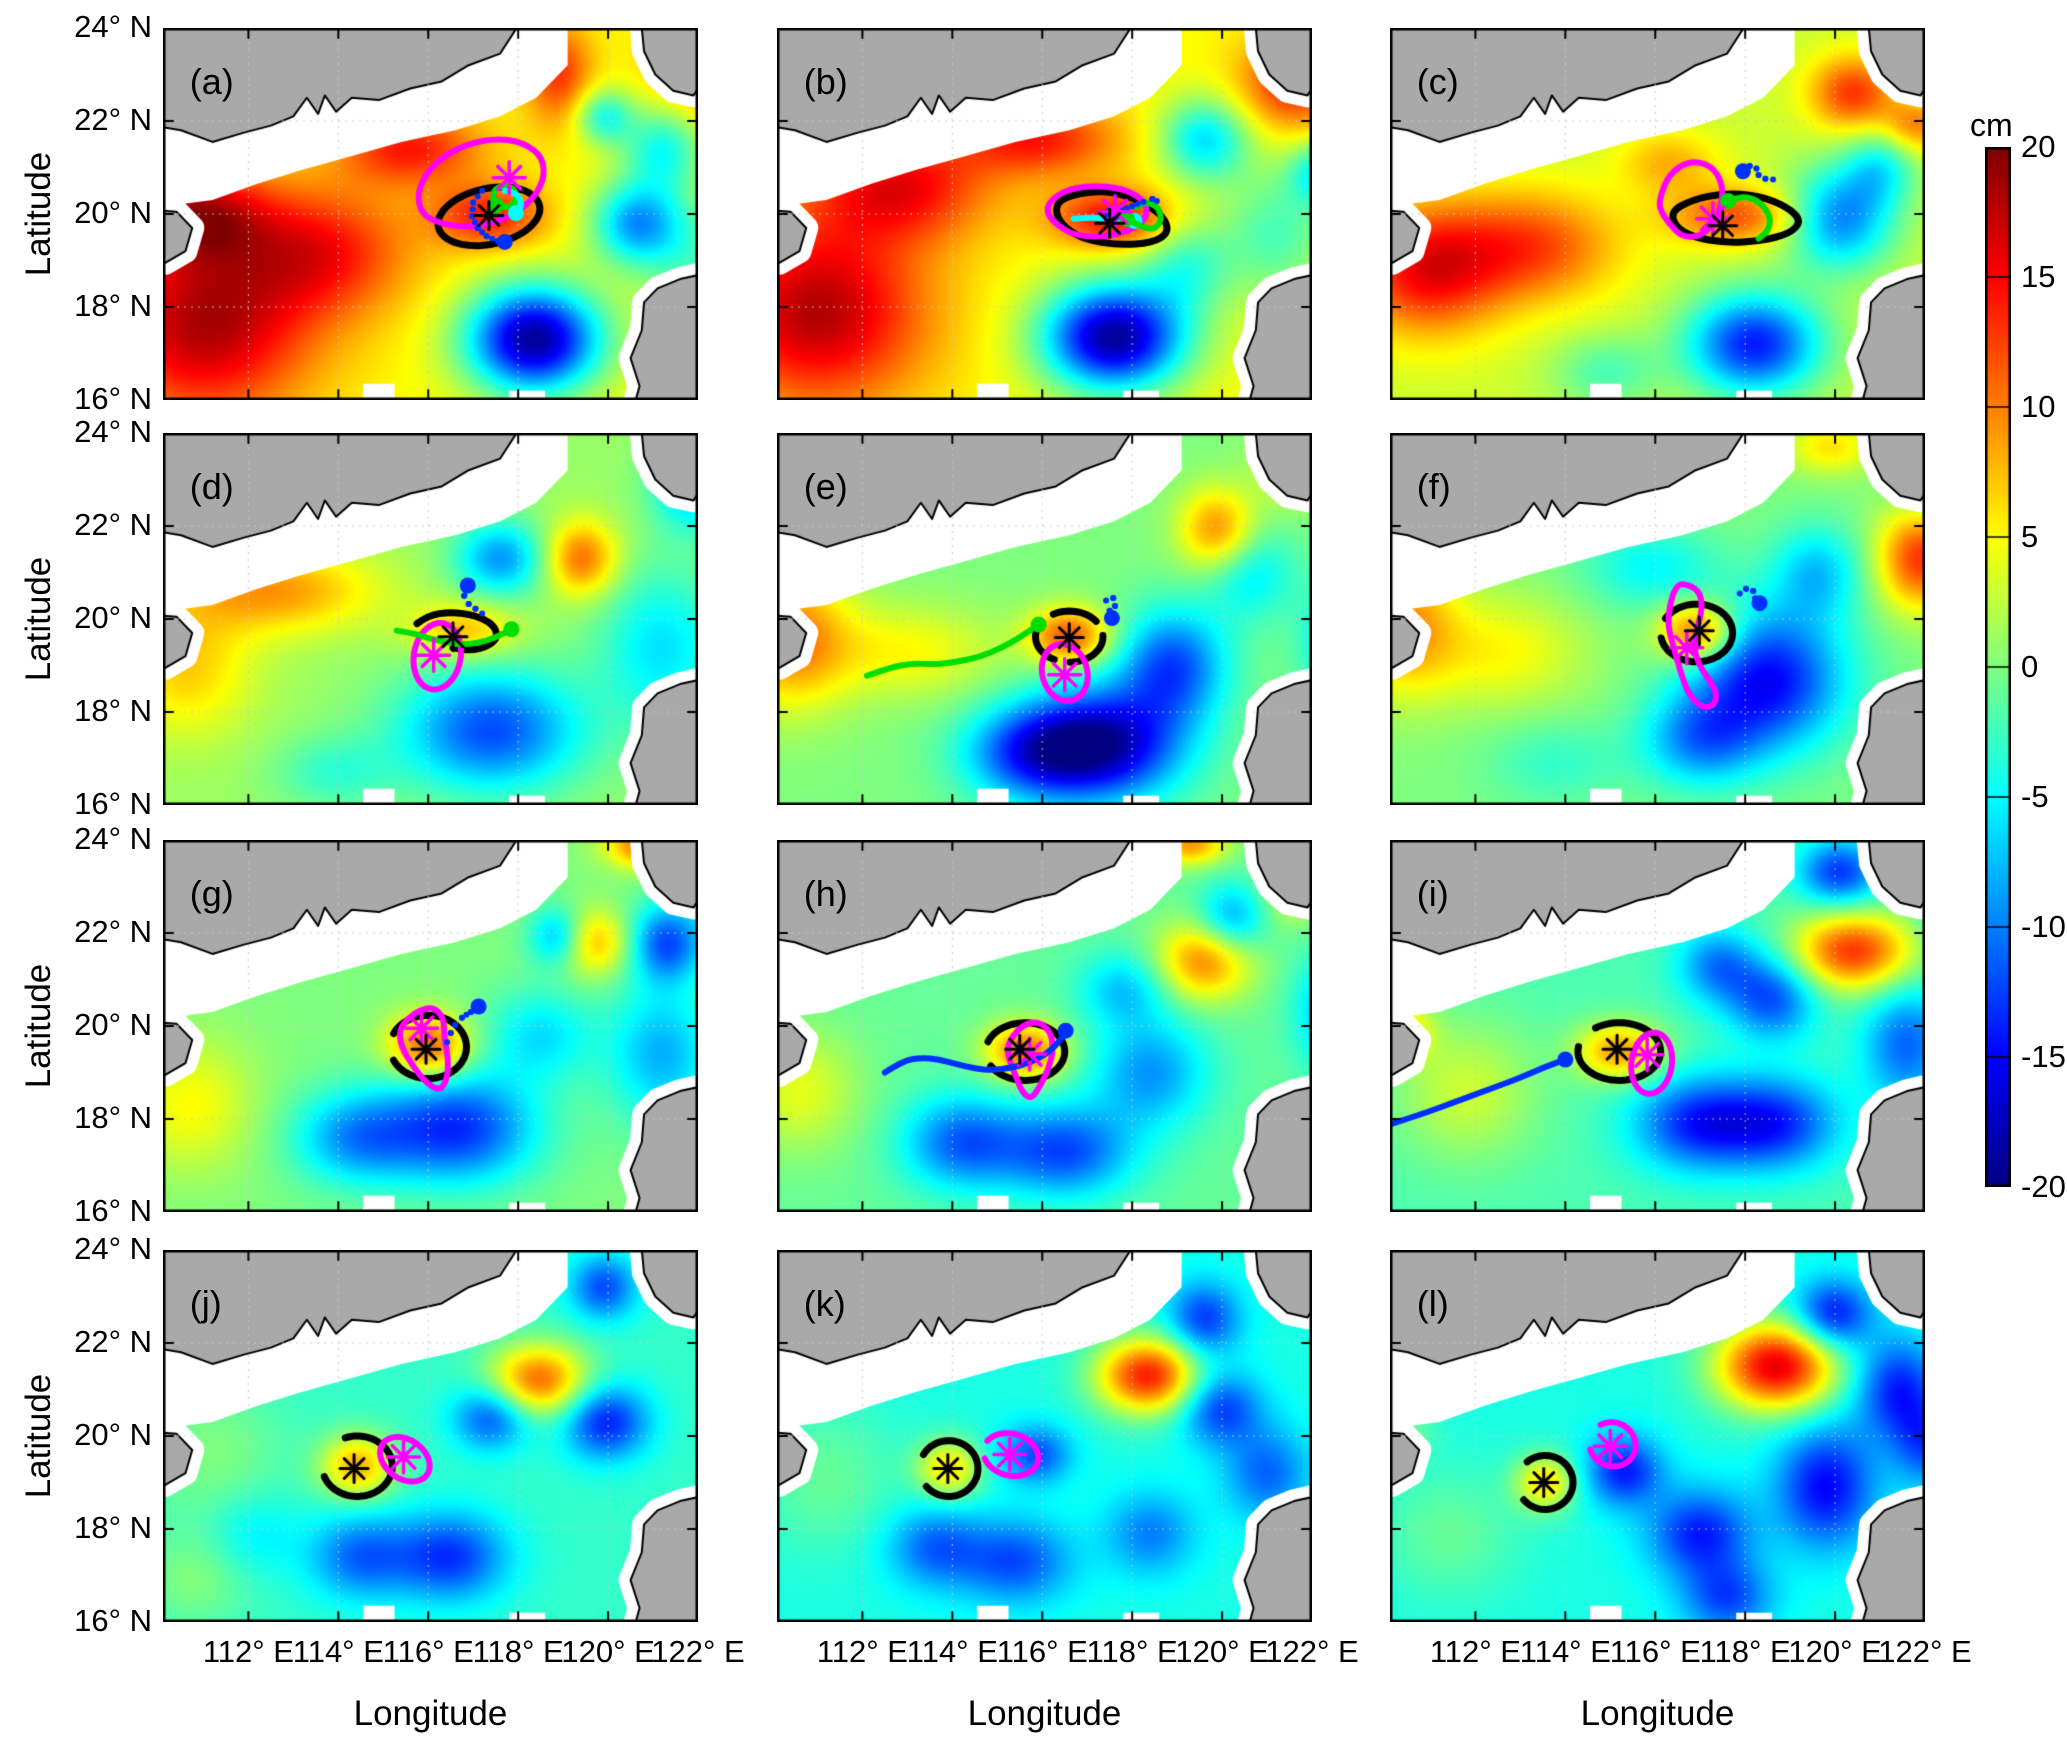  Describe the element at coordinates (1991, 125) in the screenshot. I see `colorbar-title: cm` at that location.